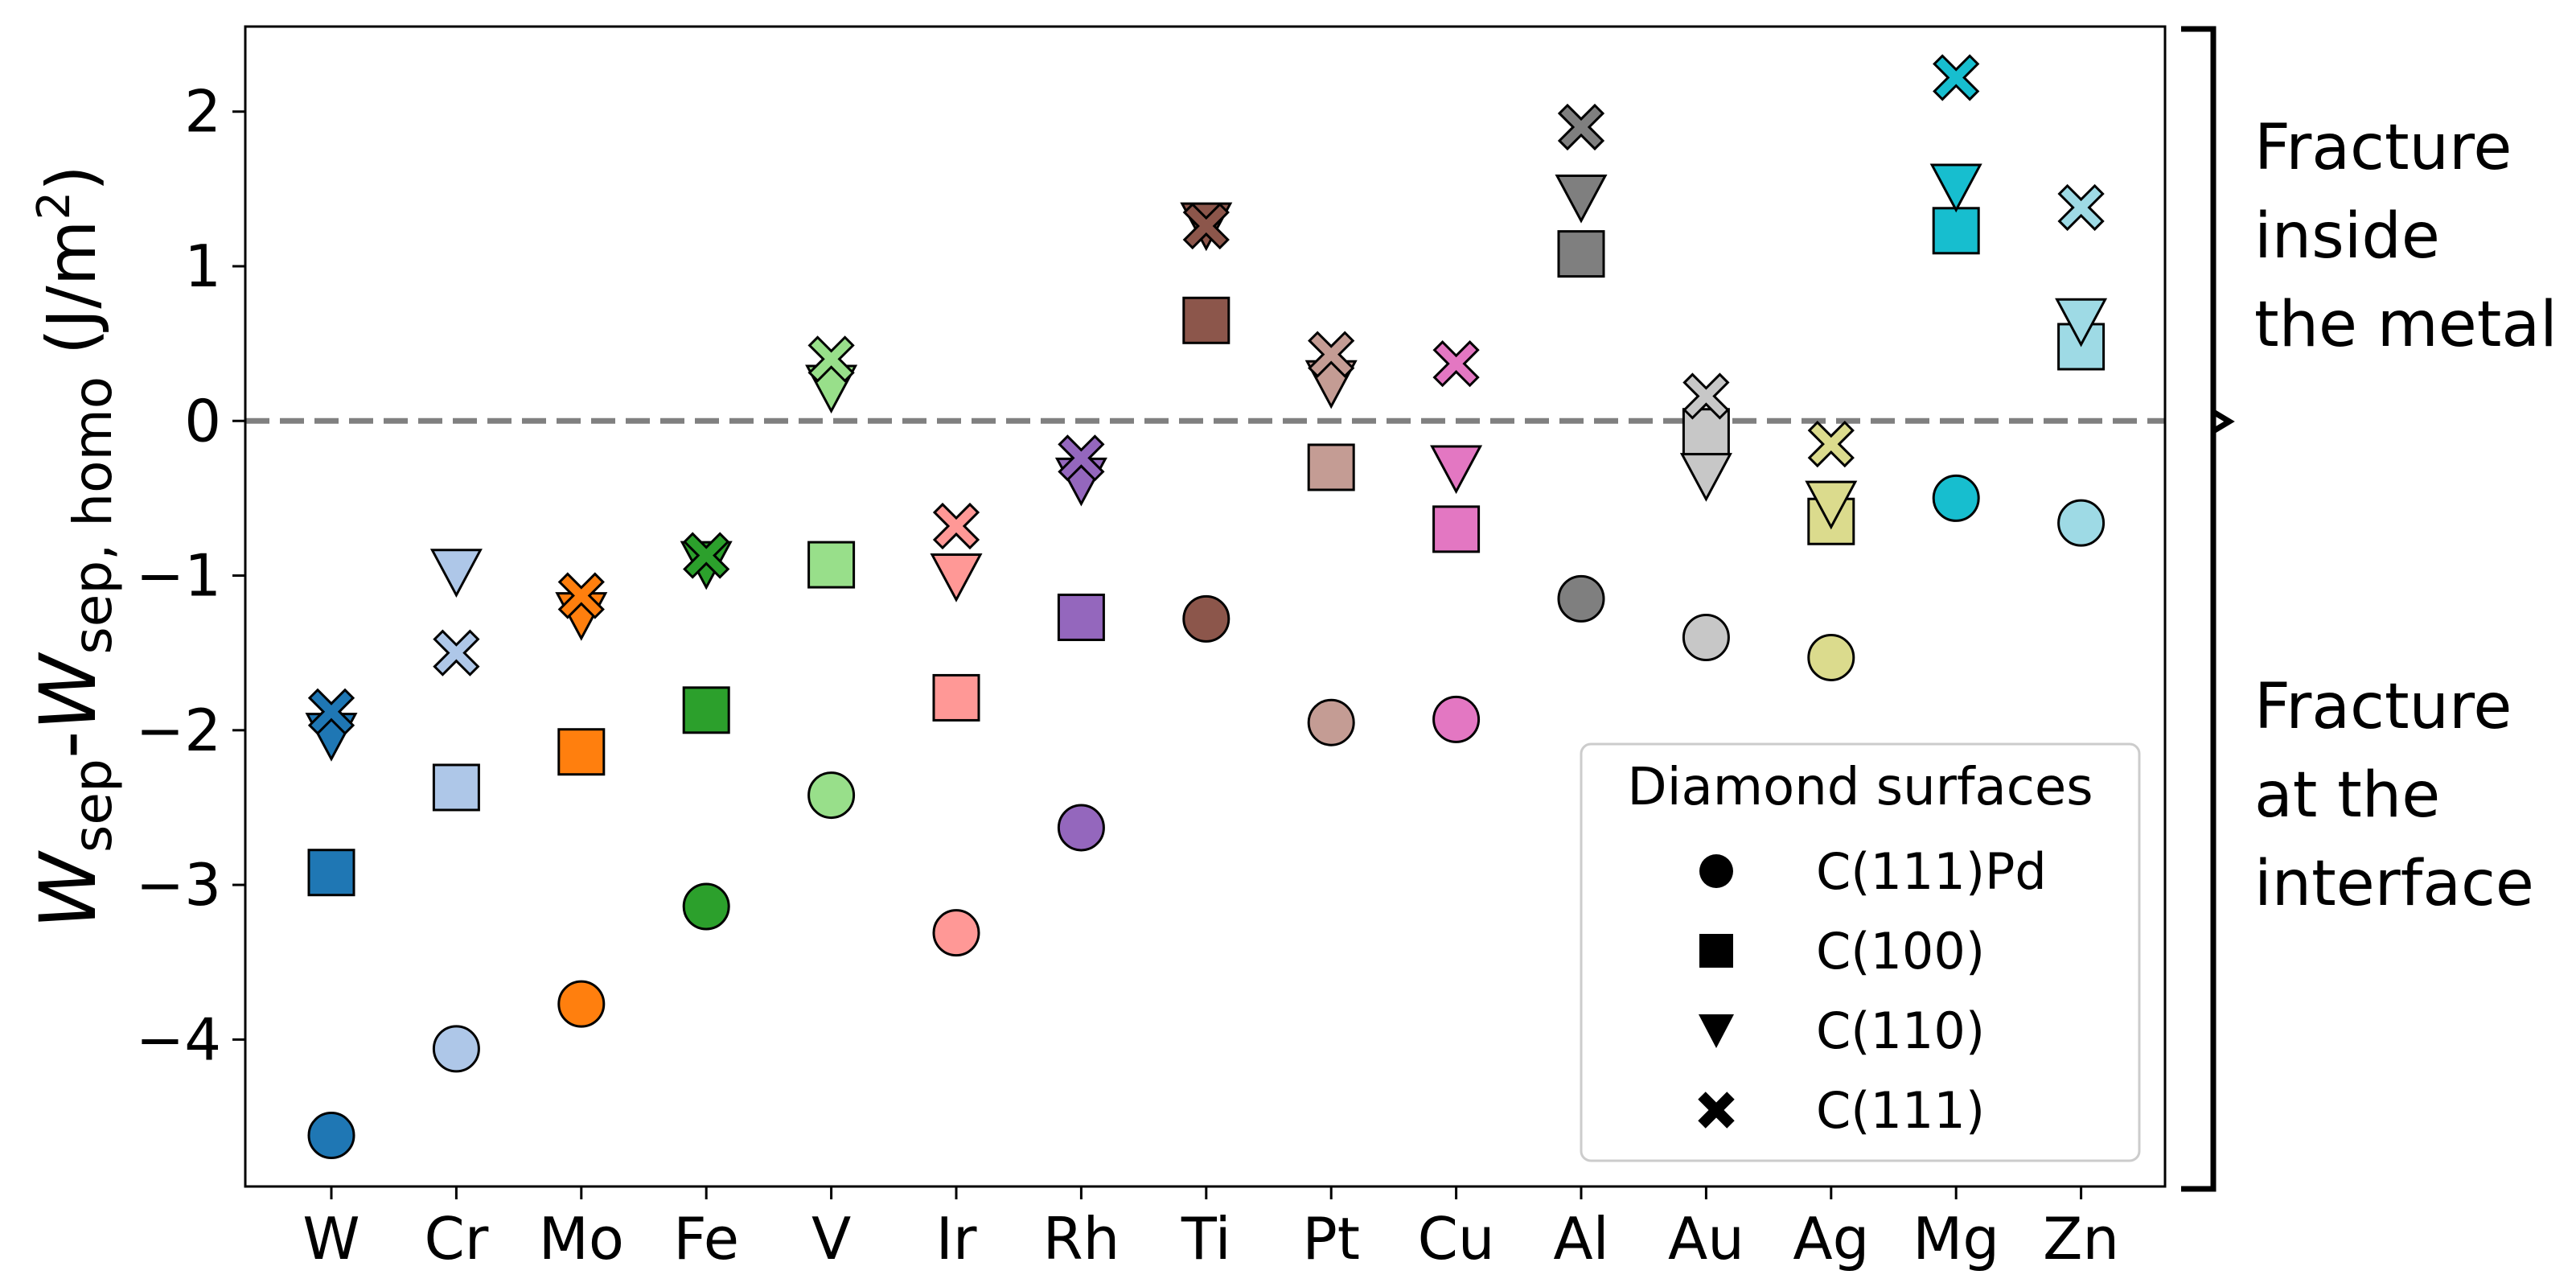 The image size is (2576, 1283). Describe the element at coordinates (71, 178) in the screenshot. I see `y-label-unit-close: )` at that location.